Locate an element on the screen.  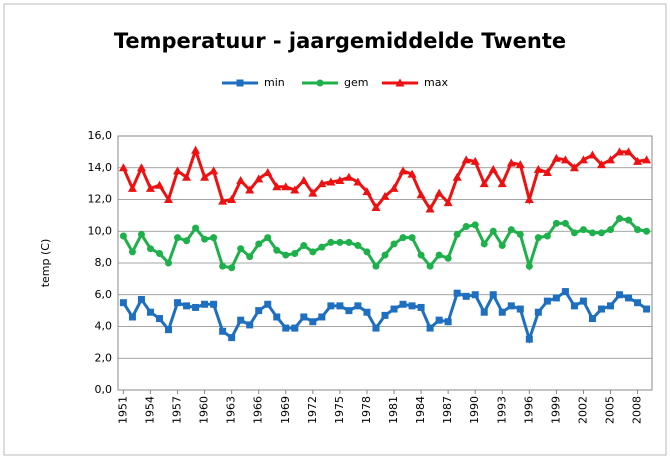
x-tick-label: 1990 is located at coordinates (474, 410).